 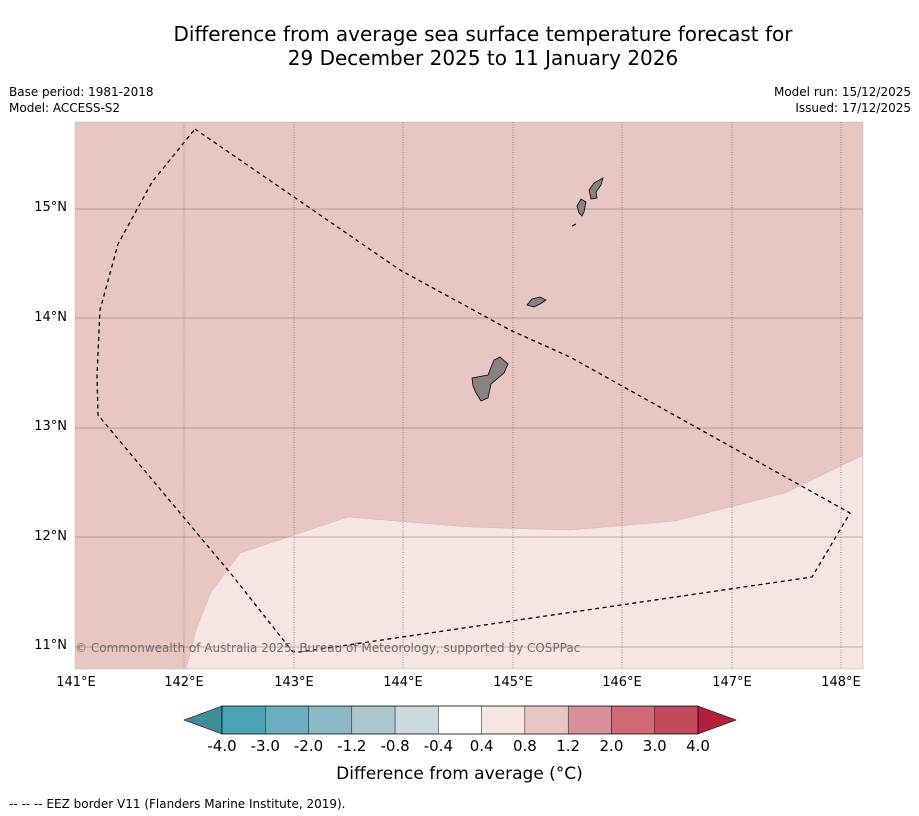 What do you see at coordinates (841, 682) in the screenshot?
I see `lon-label-148: 148°E` at bounding box center [841, 682].